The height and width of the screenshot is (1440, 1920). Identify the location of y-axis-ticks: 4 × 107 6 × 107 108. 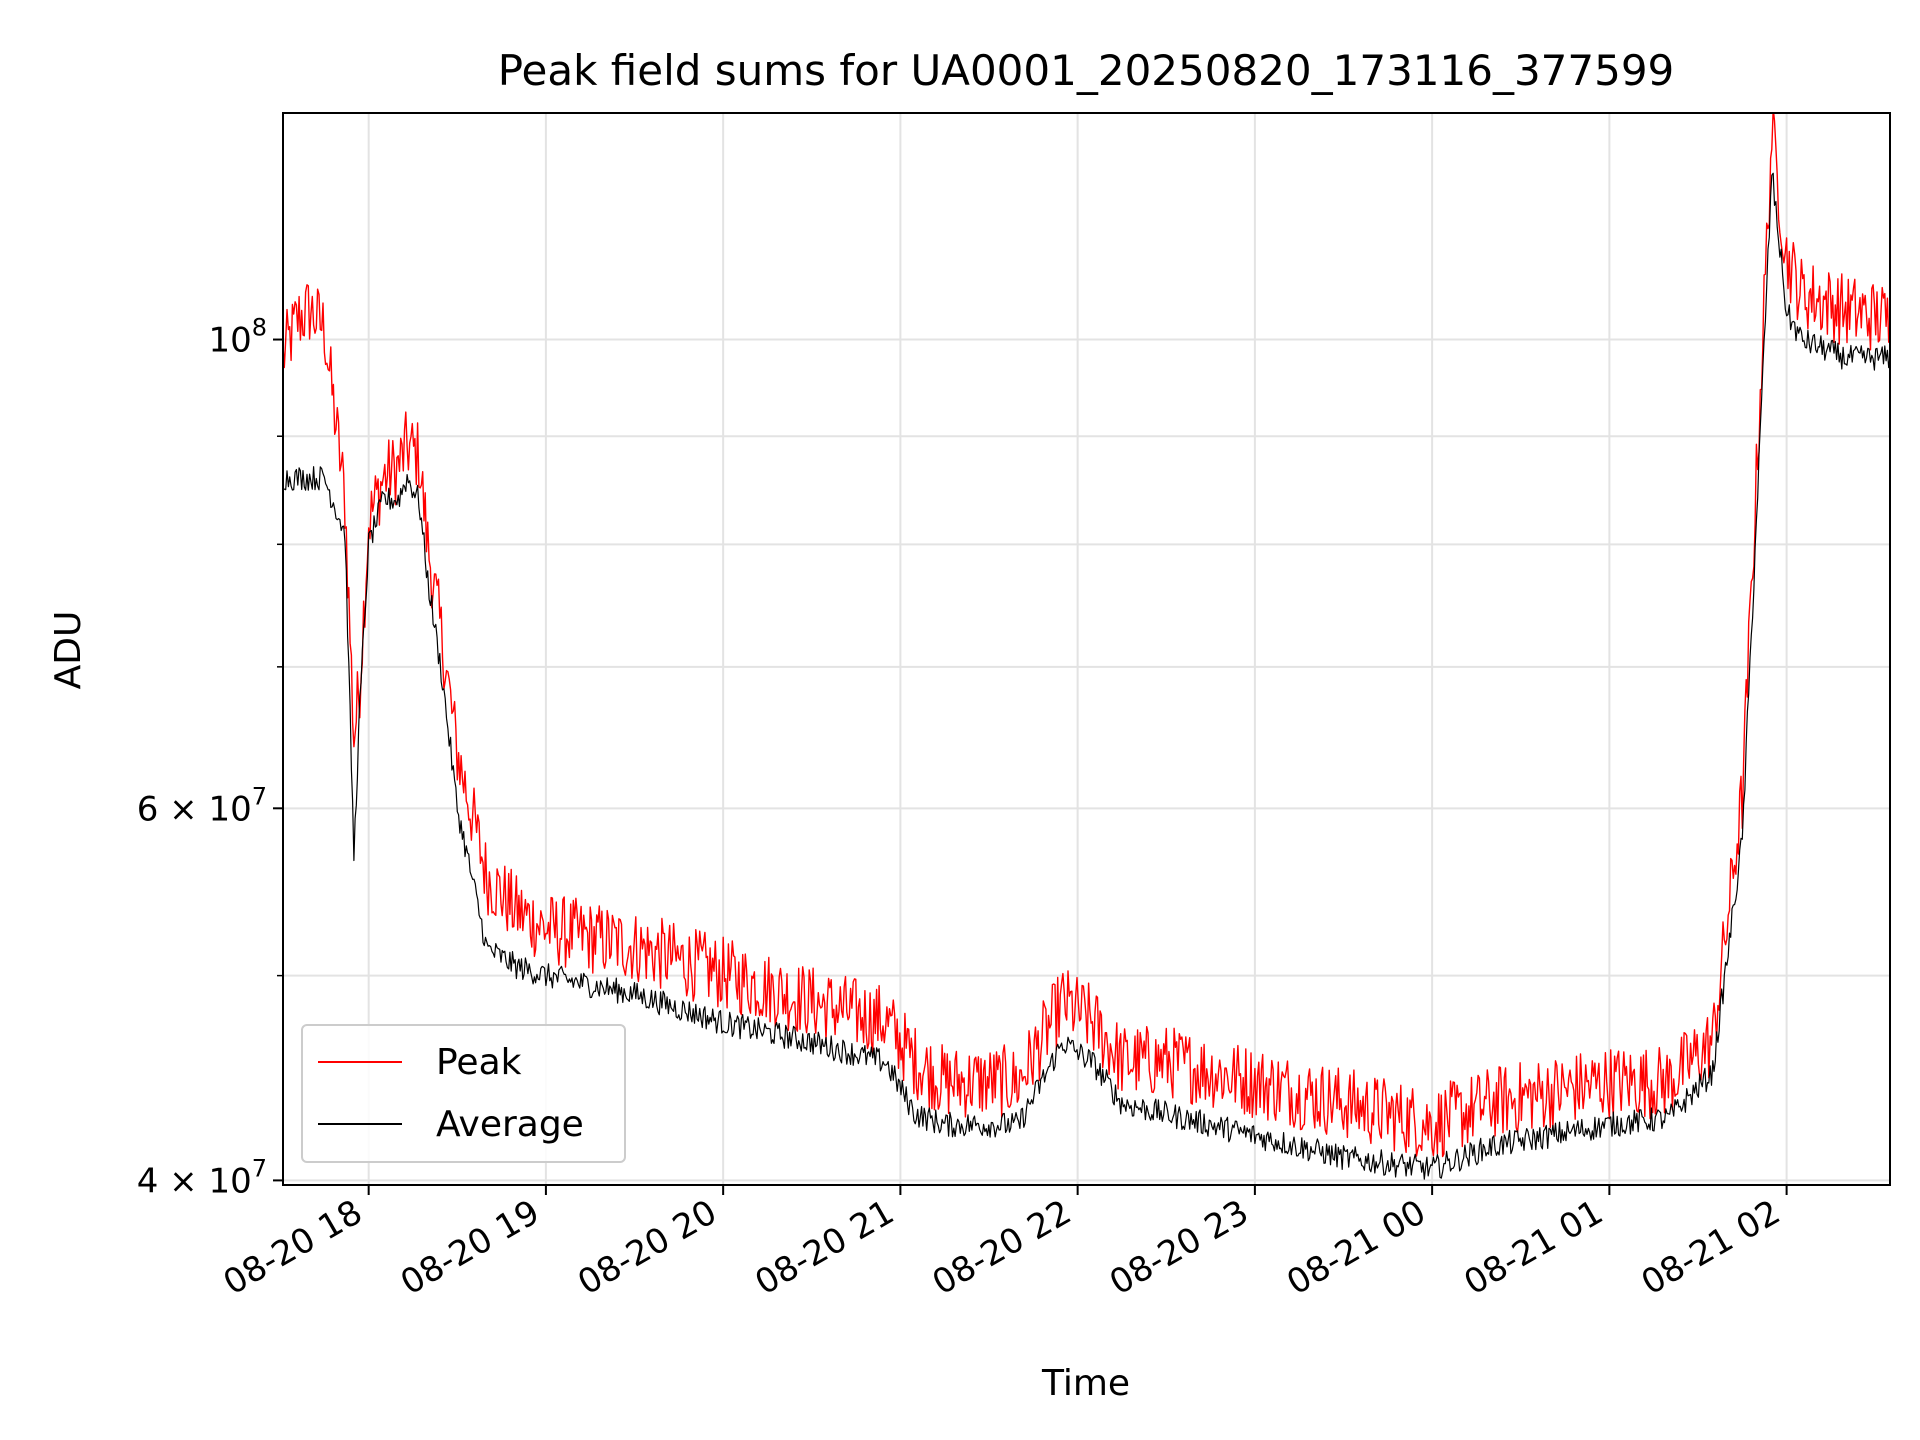
(210, 757).